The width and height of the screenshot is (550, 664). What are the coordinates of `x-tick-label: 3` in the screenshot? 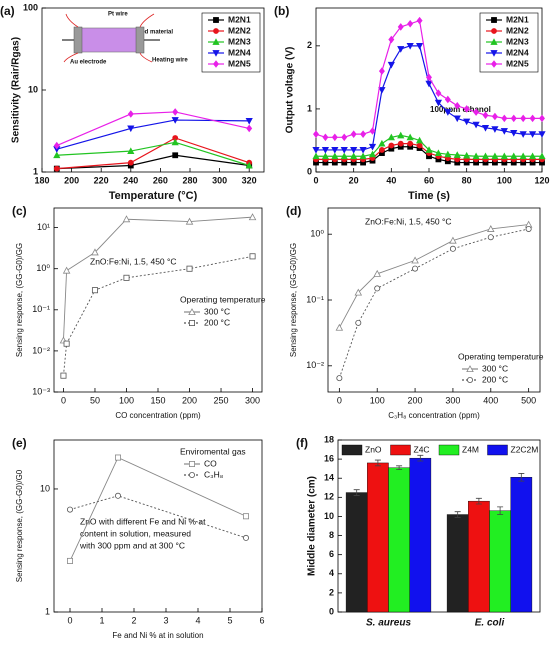 It's located at (165, 620).